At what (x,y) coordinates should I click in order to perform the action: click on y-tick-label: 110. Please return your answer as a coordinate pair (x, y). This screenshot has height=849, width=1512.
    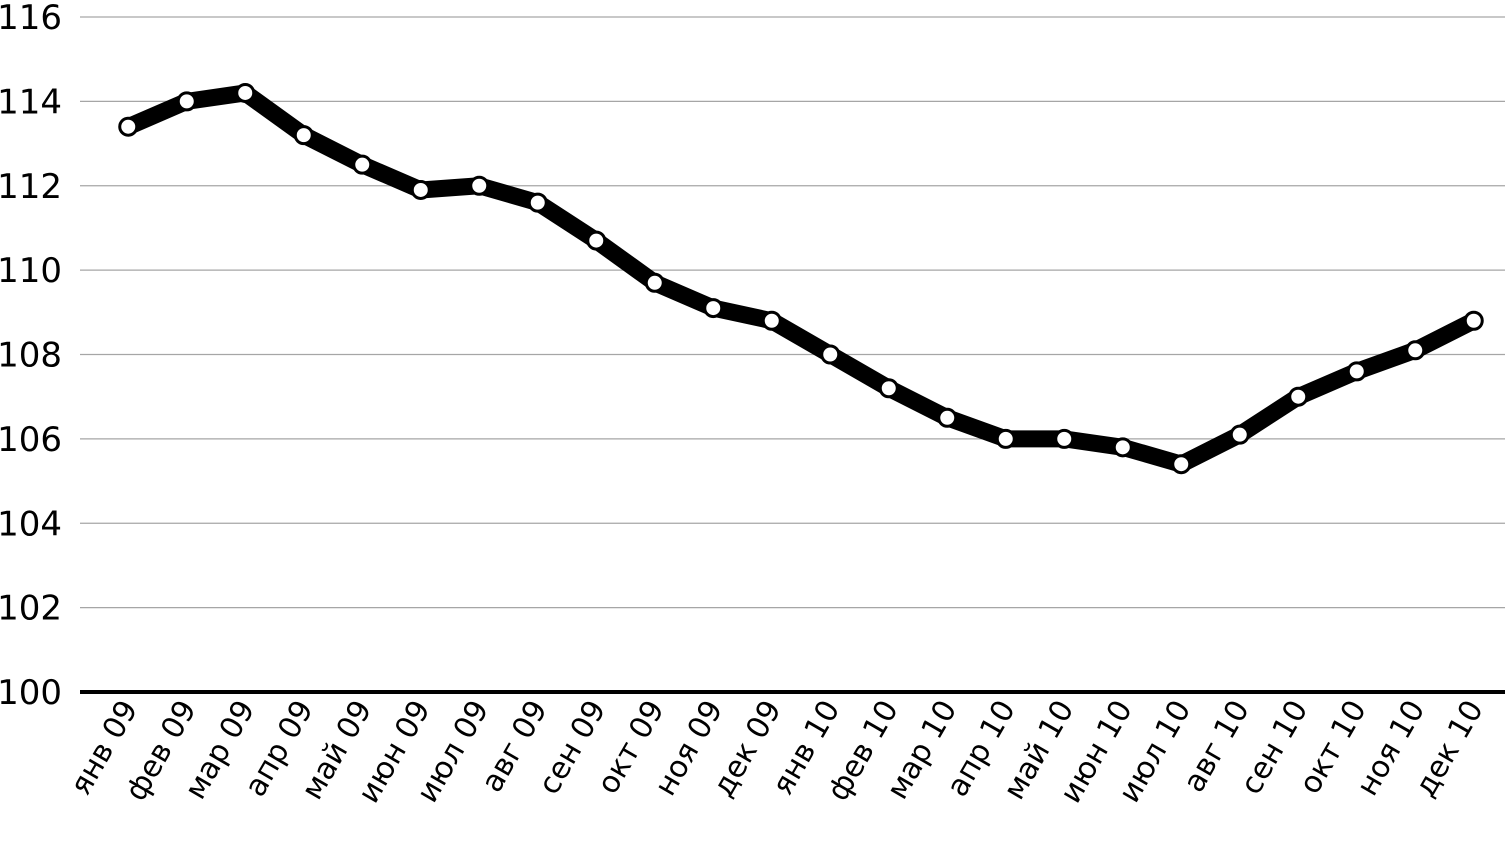
    Looking at the image, I should click on (31, 271).